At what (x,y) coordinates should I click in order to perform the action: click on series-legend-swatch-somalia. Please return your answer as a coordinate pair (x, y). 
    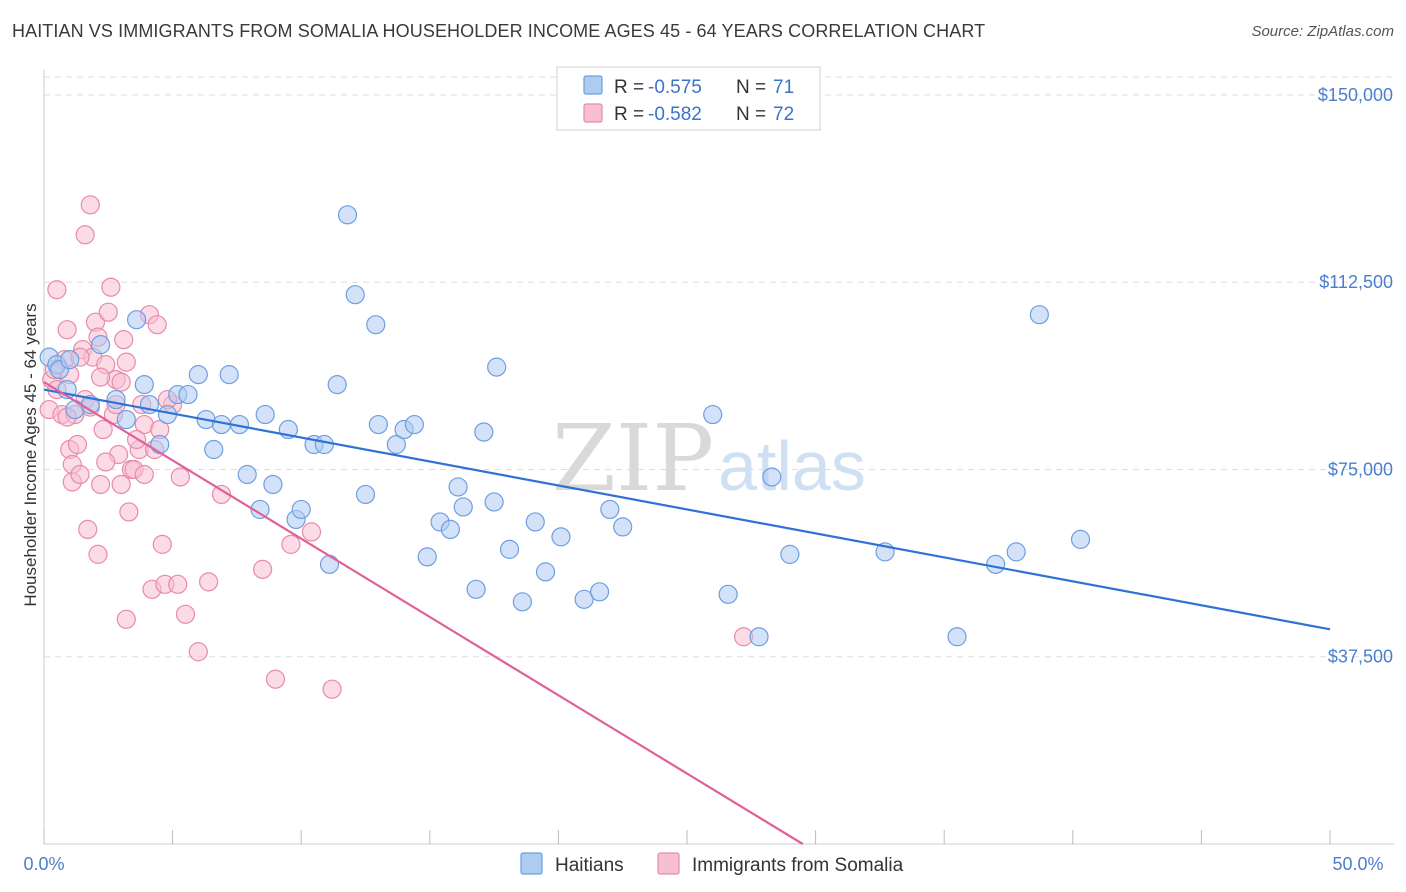
    Looking at the image, I should click on (668, 863).